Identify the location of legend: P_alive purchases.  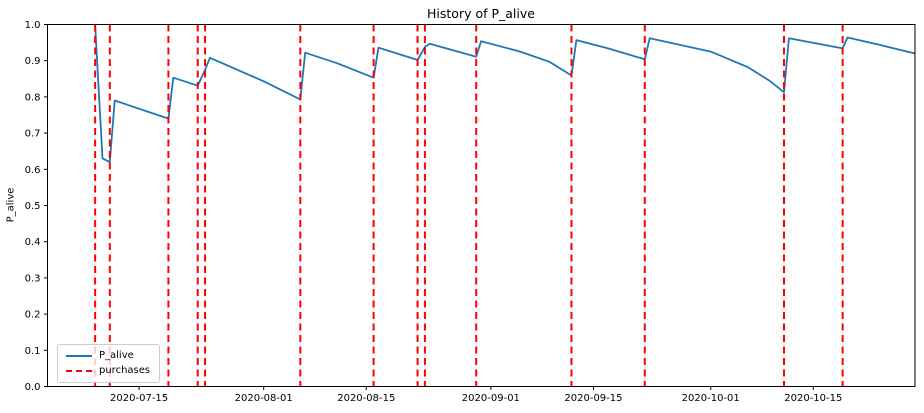
(109, 363).